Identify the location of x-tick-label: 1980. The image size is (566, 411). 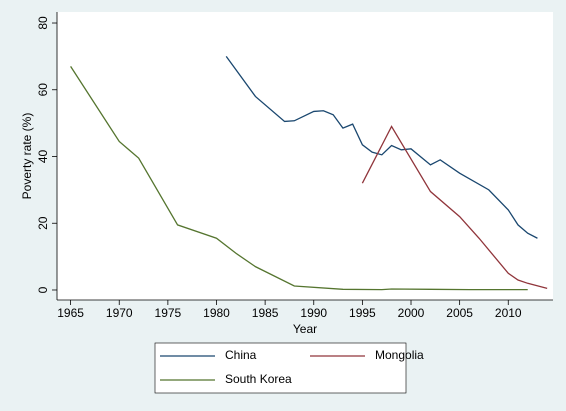
(216, 313).